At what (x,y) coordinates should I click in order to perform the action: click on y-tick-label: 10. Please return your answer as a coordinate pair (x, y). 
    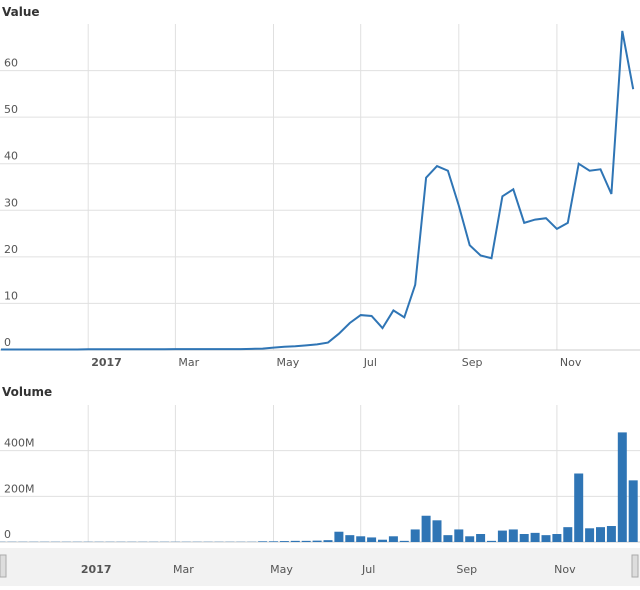
    Looking at the image, I should click on (11, 295).